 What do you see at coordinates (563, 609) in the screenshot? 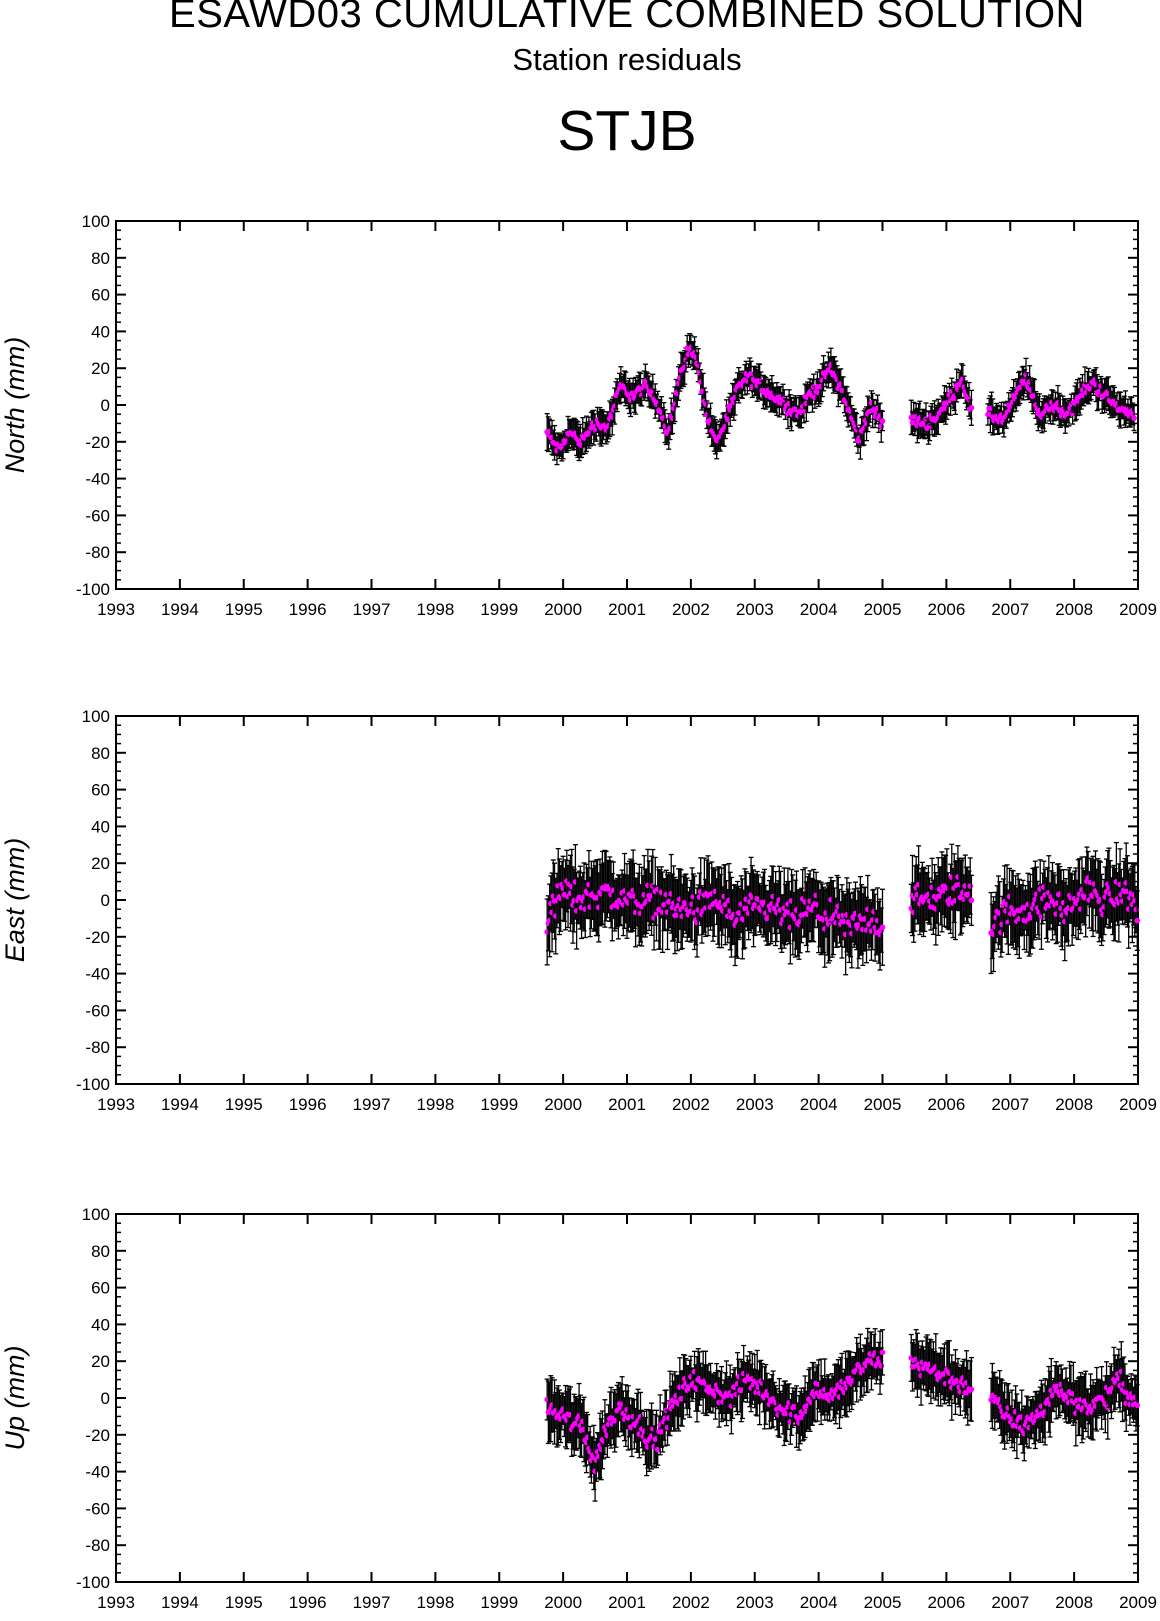
I see `x-tick-label: 2000` at bounding box center [563, 609].